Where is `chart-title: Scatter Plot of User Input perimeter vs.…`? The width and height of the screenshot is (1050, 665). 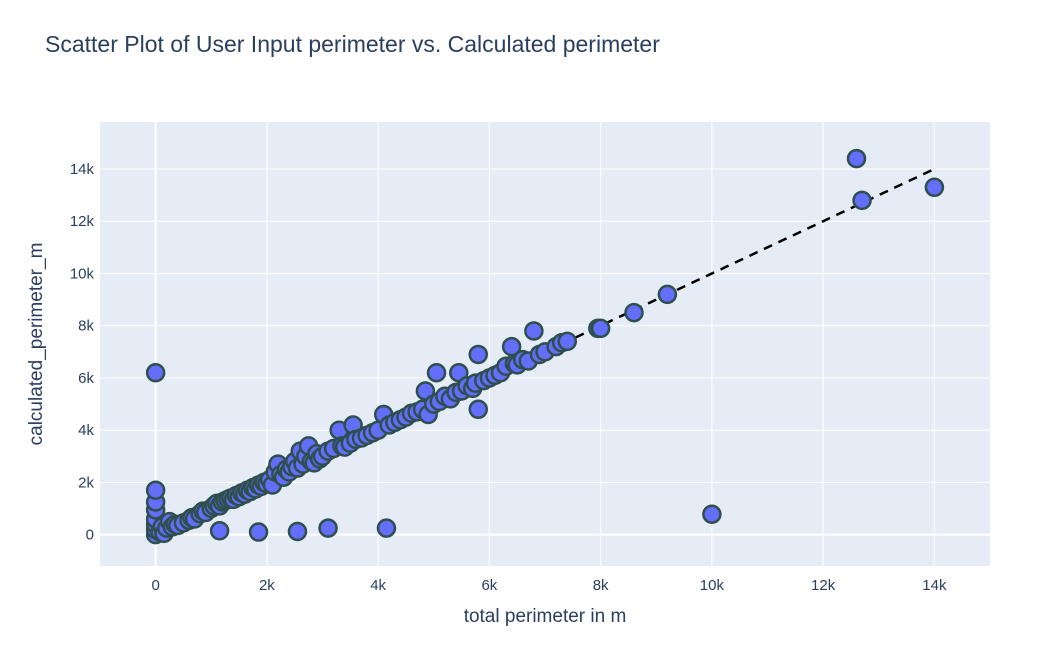
chart-title: Scatter Plot of User Input perimeter vs.… is located at coordinates (352, 44).